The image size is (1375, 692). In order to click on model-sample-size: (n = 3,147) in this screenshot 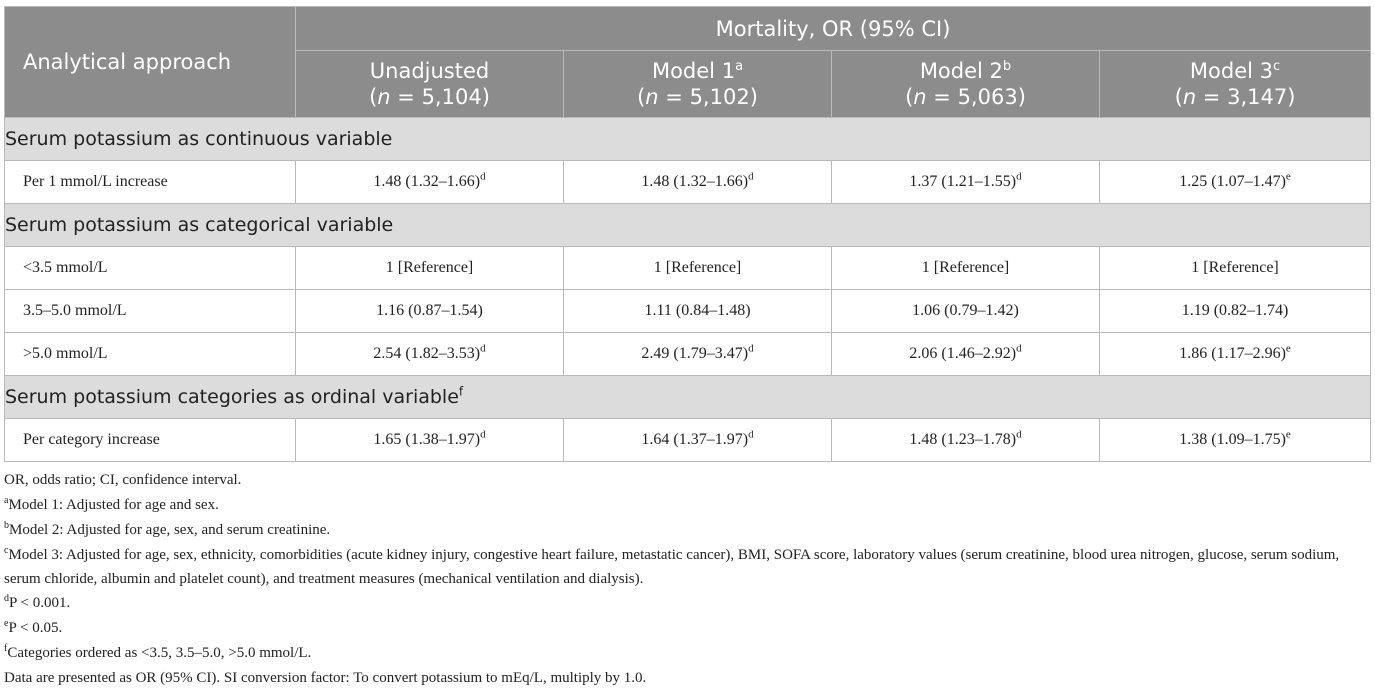, I will do `click(1235, 97)`.